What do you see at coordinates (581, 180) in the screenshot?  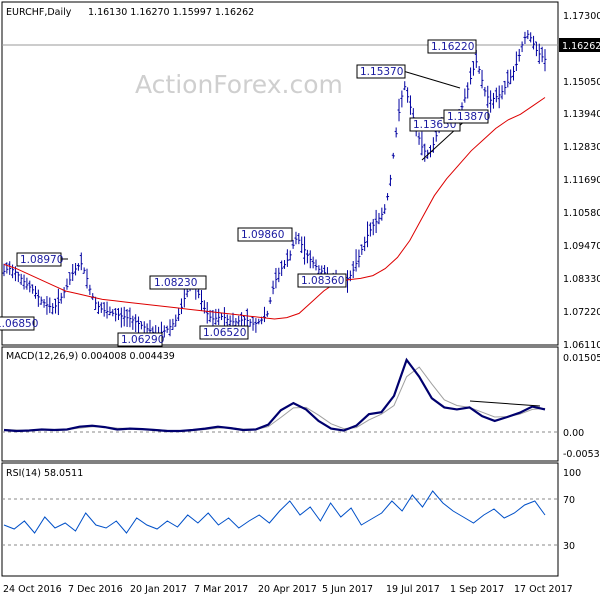 I see `price-tick-label: 1.11690` at bounding box center [581, 180].